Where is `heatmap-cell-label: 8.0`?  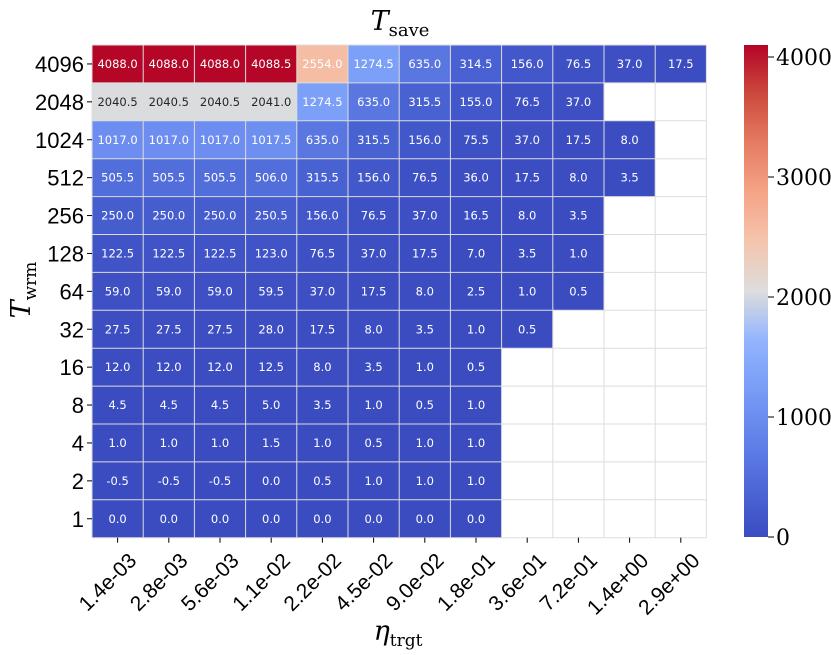
heatmap-cell-label: 8.0 is located at coordinates (578, 178).